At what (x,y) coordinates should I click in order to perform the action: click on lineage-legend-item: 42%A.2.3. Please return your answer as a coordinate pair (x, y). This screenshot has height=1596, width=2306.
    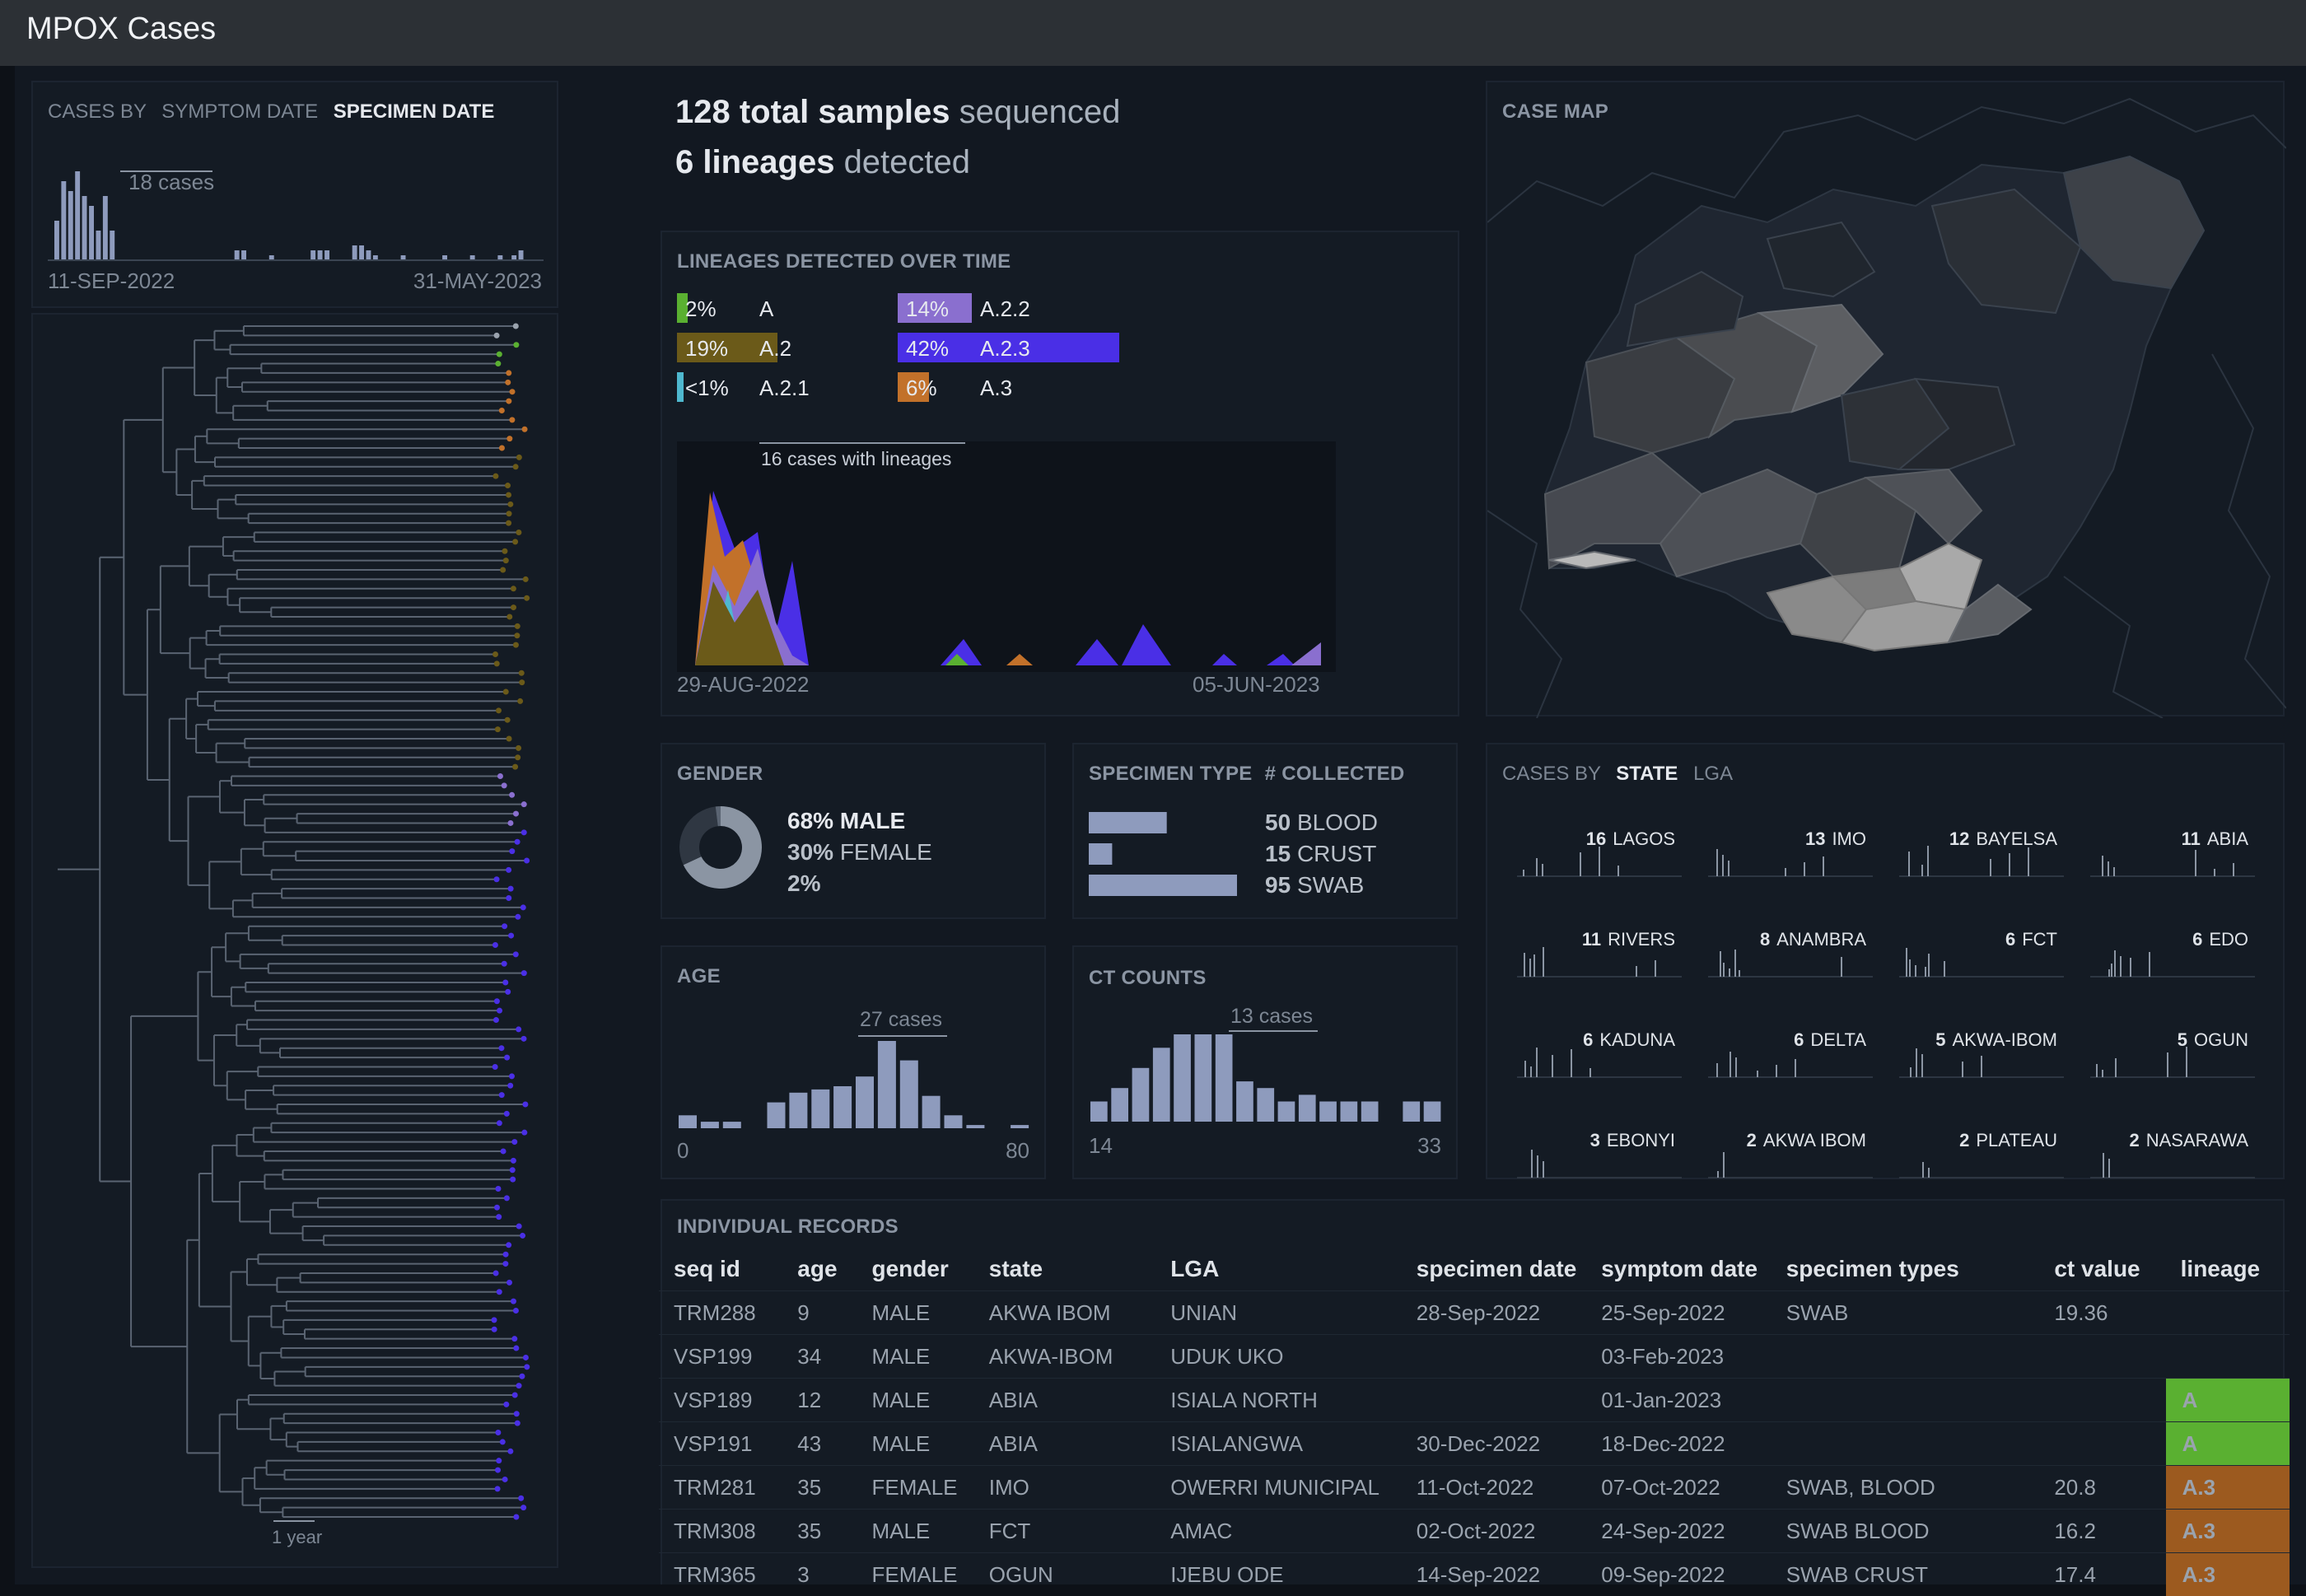
    Looking at the image, I should click on (1013, 347).